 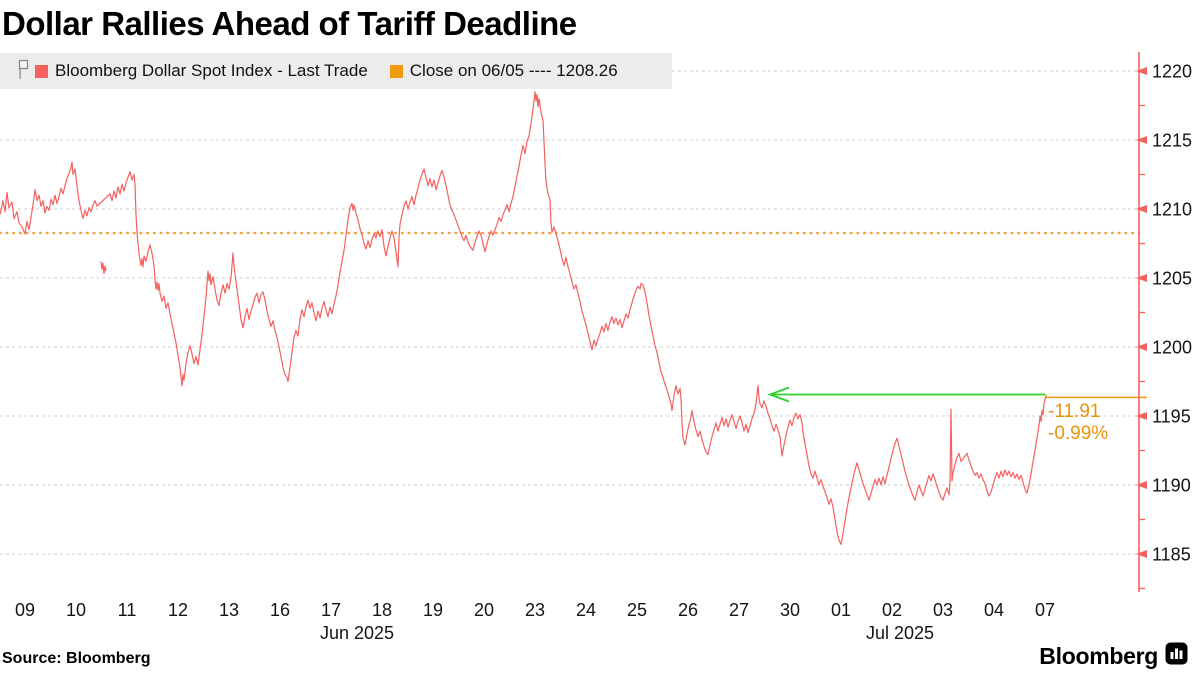 What do you see at coordinates (535, 610) in the screenshot?
I see `x-tick-label: 23` at bounding box center [535, 610].